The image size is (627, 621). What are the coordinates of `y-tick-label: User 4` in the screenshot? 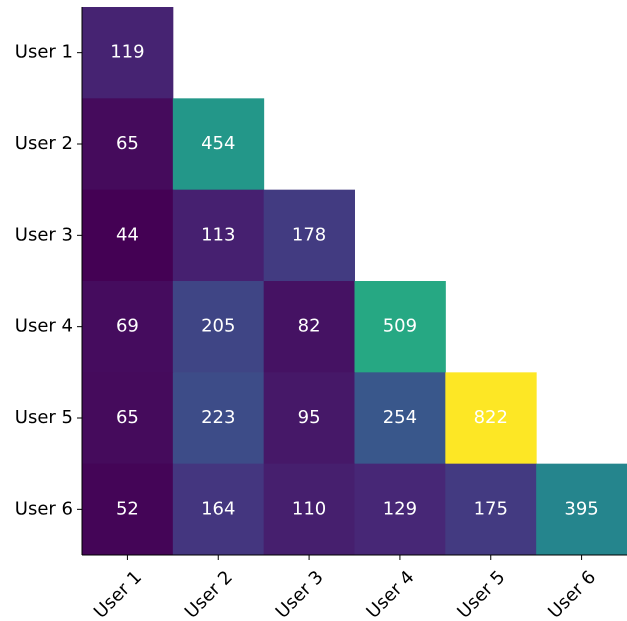 It's located at (44, 326).